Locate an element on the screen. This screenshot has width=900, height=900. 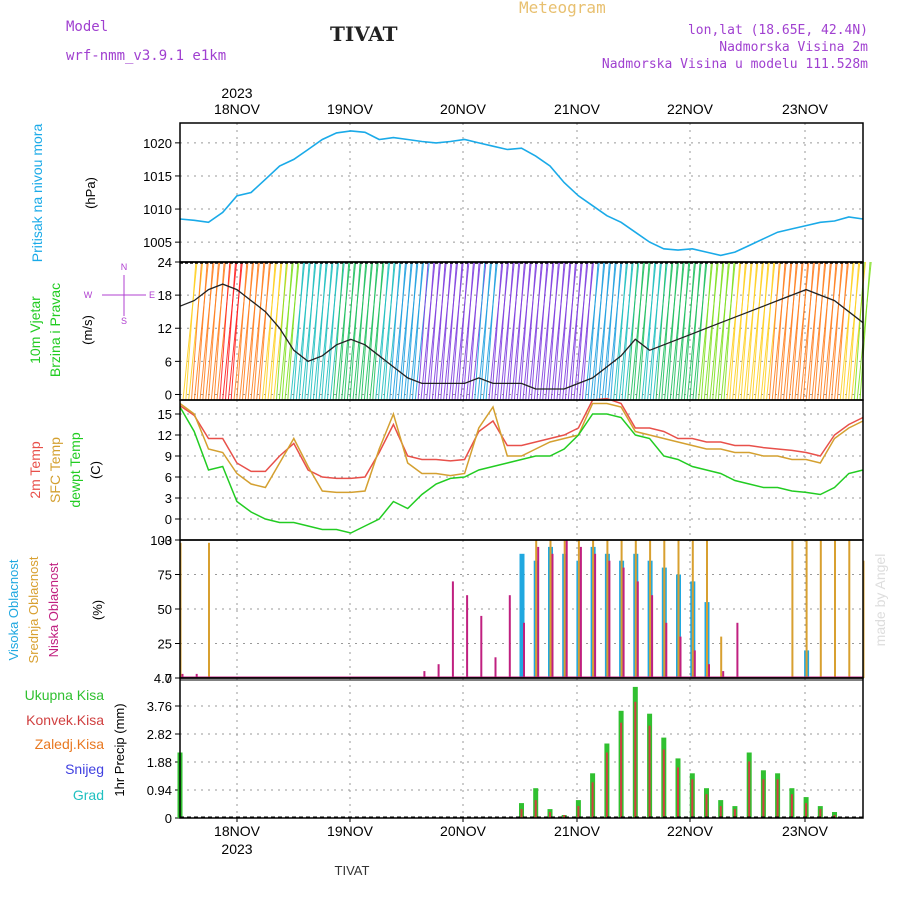
ylabel-temp2m: 2m Temp is located at coordinates (35, 470).